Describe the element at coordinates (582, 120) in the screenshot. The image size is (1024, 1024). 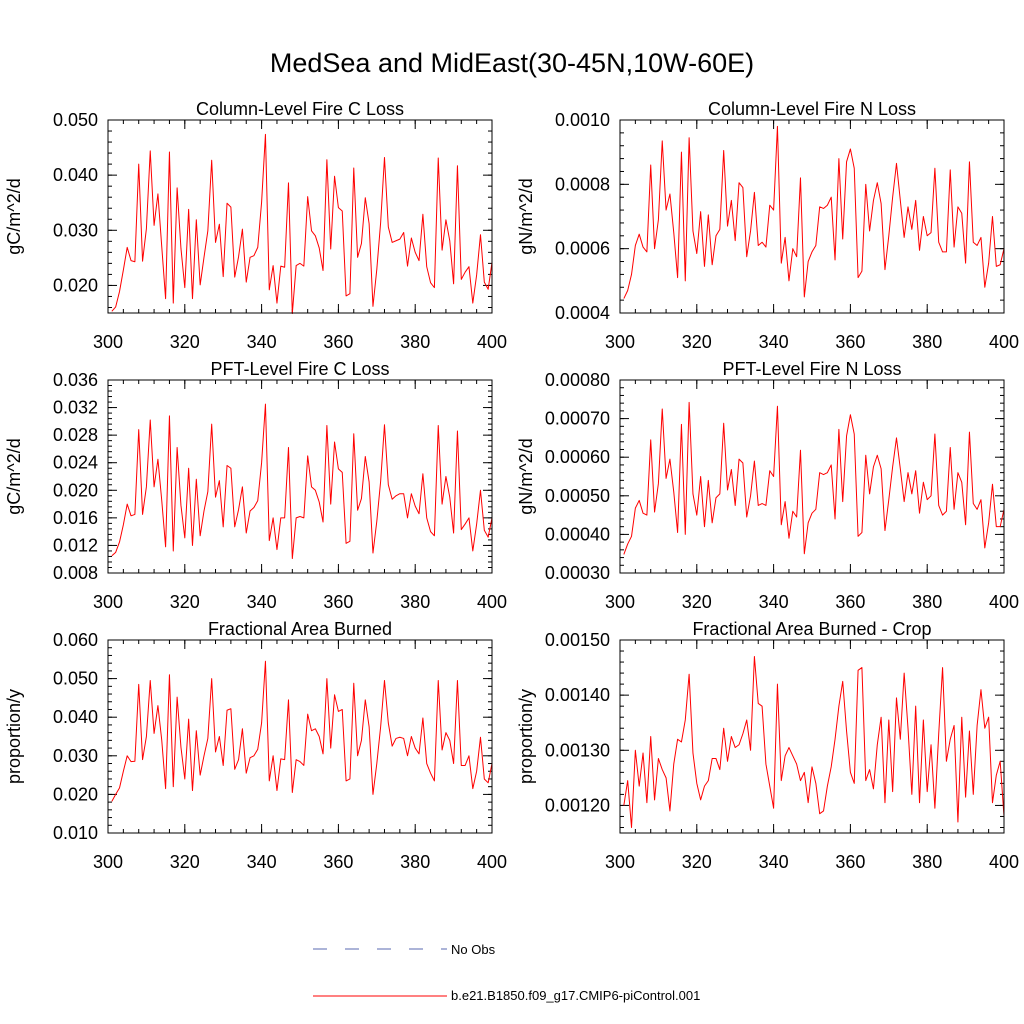
I see `y-tick-label: 0.0010` at that location.